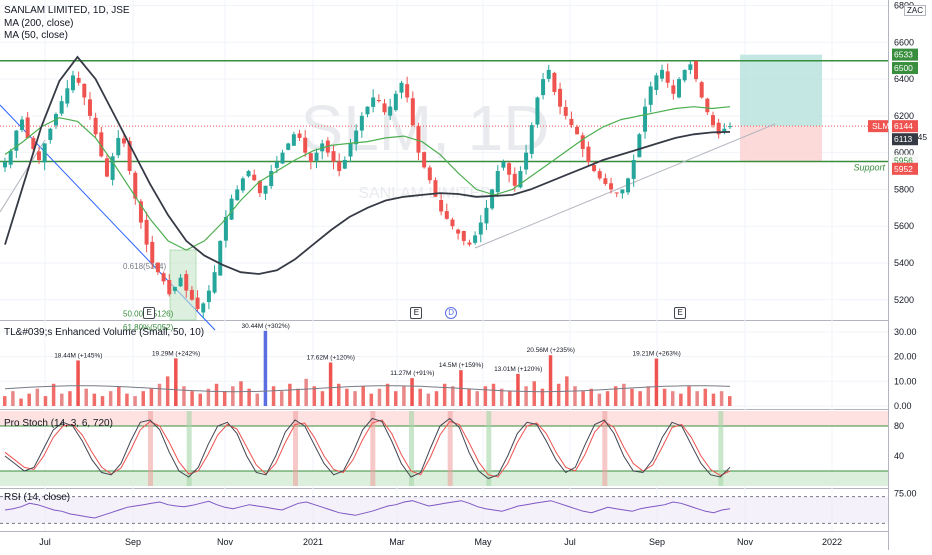 Image resolution: width=932 pixels, height=555 pixels. I want to click on rsi-band, so click(444, 510).